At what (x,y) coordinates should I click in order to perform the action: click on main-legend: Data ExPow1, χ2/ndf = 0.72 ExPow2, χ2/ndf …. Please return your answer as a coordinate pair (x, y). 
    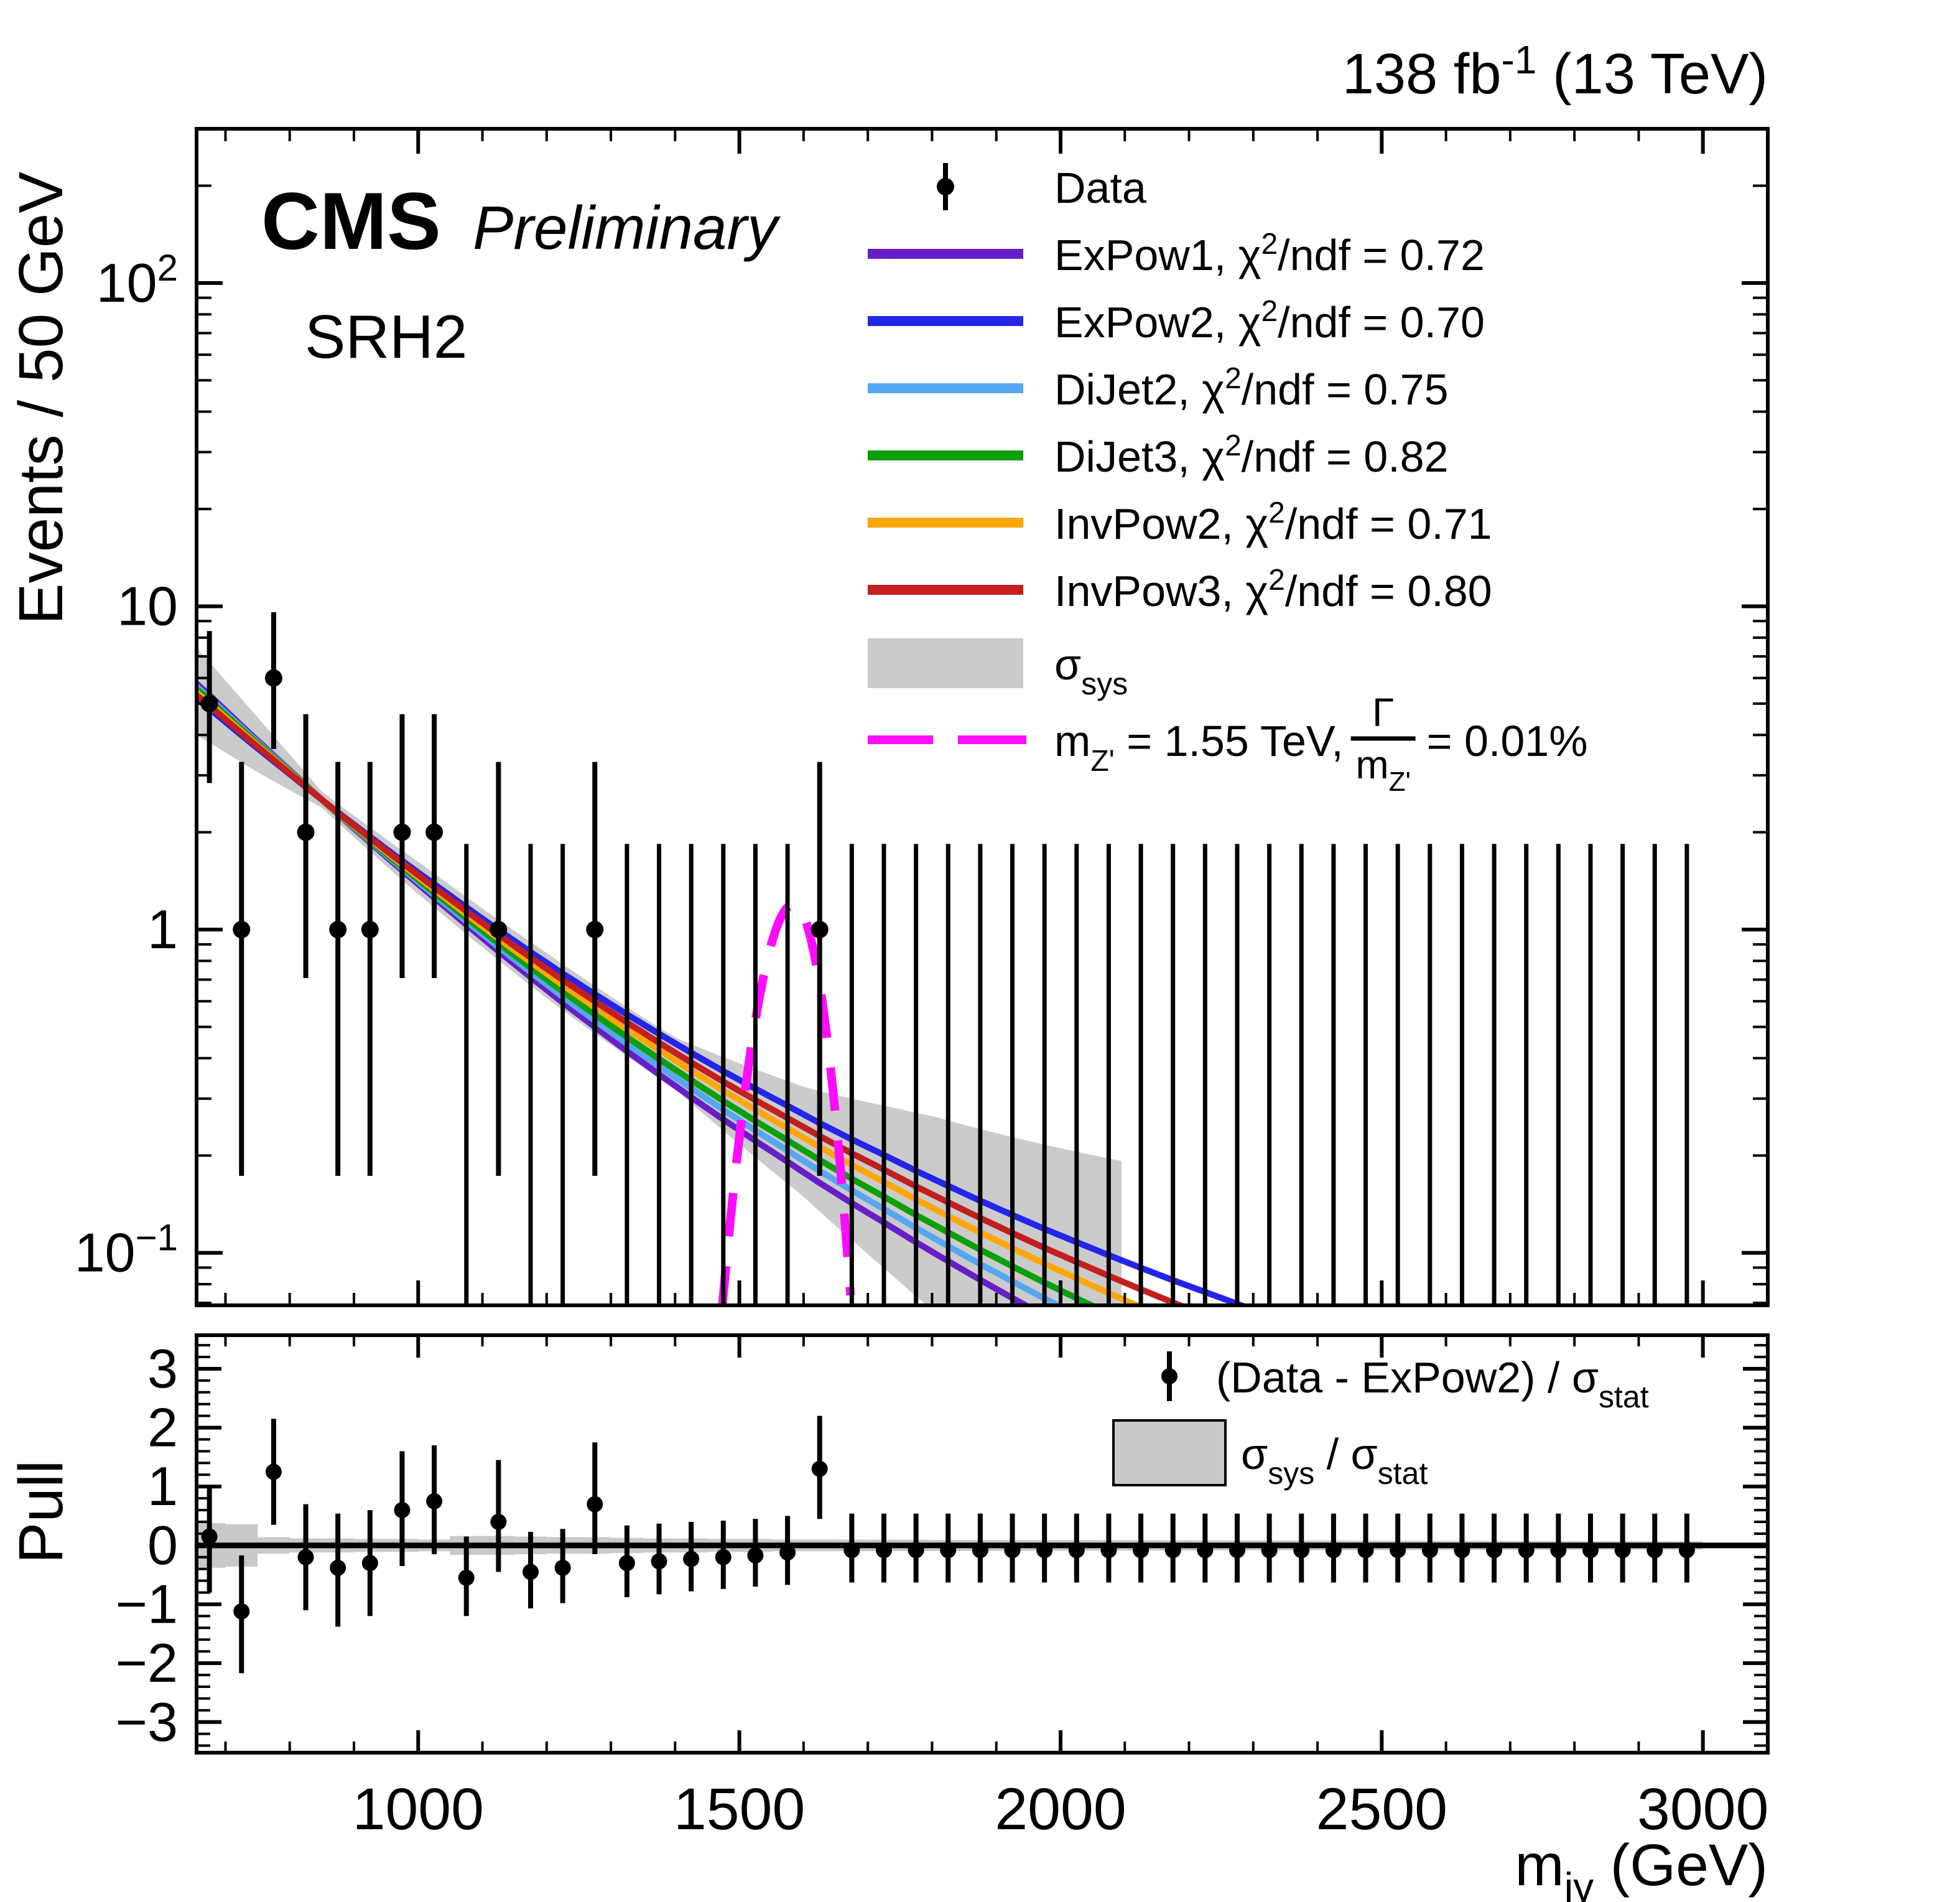
    Looking at the image, I should click on (1227, 480).